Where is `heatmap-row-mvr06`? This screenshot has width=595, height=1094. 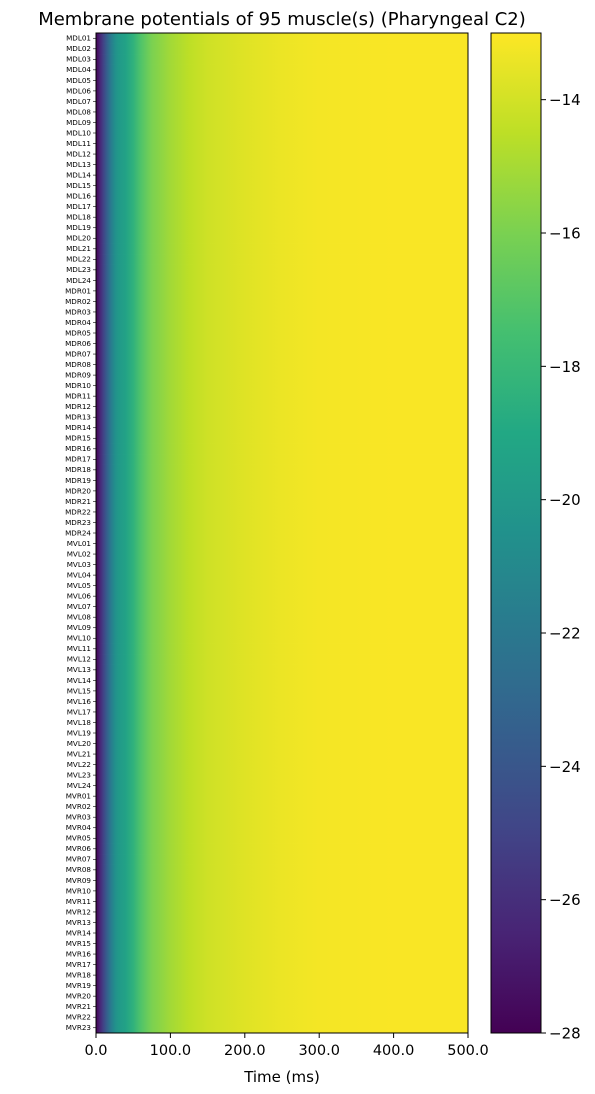
heatmap-row-mvr06 is located at coordinates (282, 849).